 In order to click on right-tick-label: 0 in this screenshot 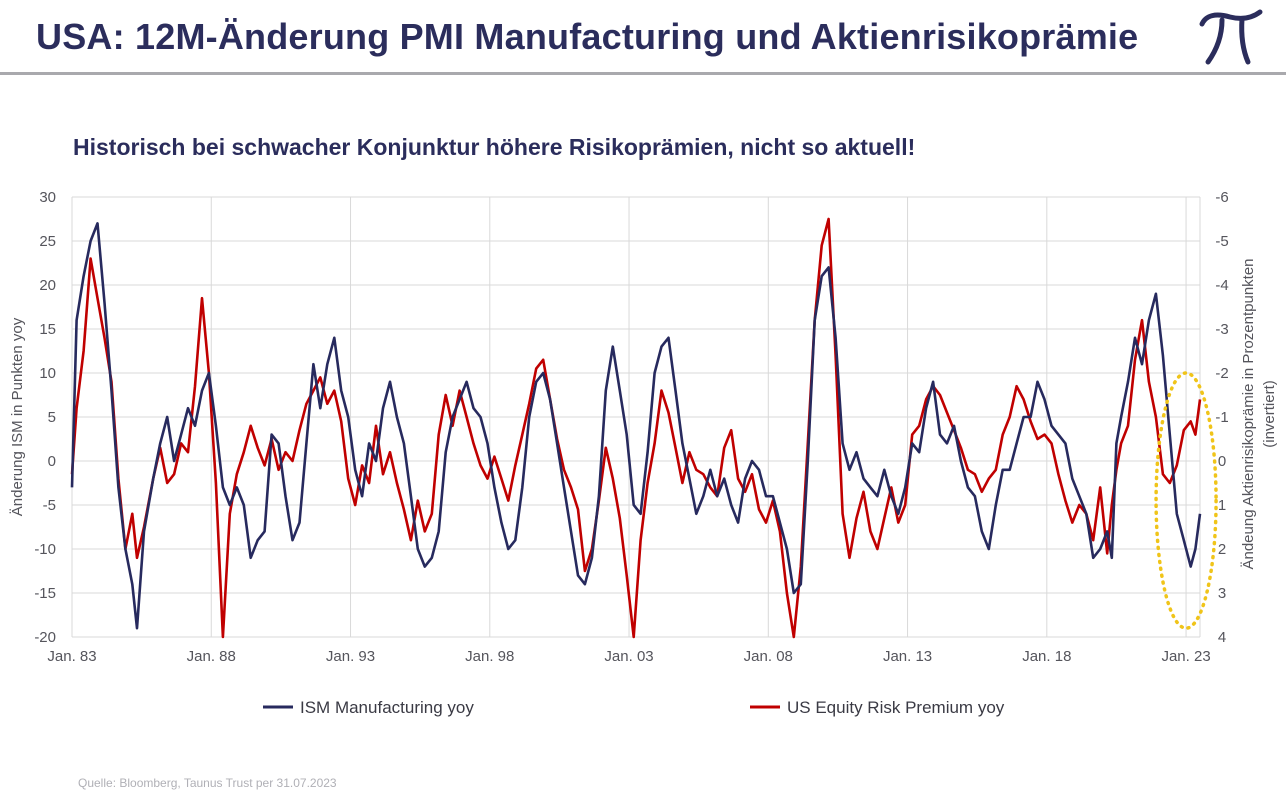, I will do `click(1222, 461)`.